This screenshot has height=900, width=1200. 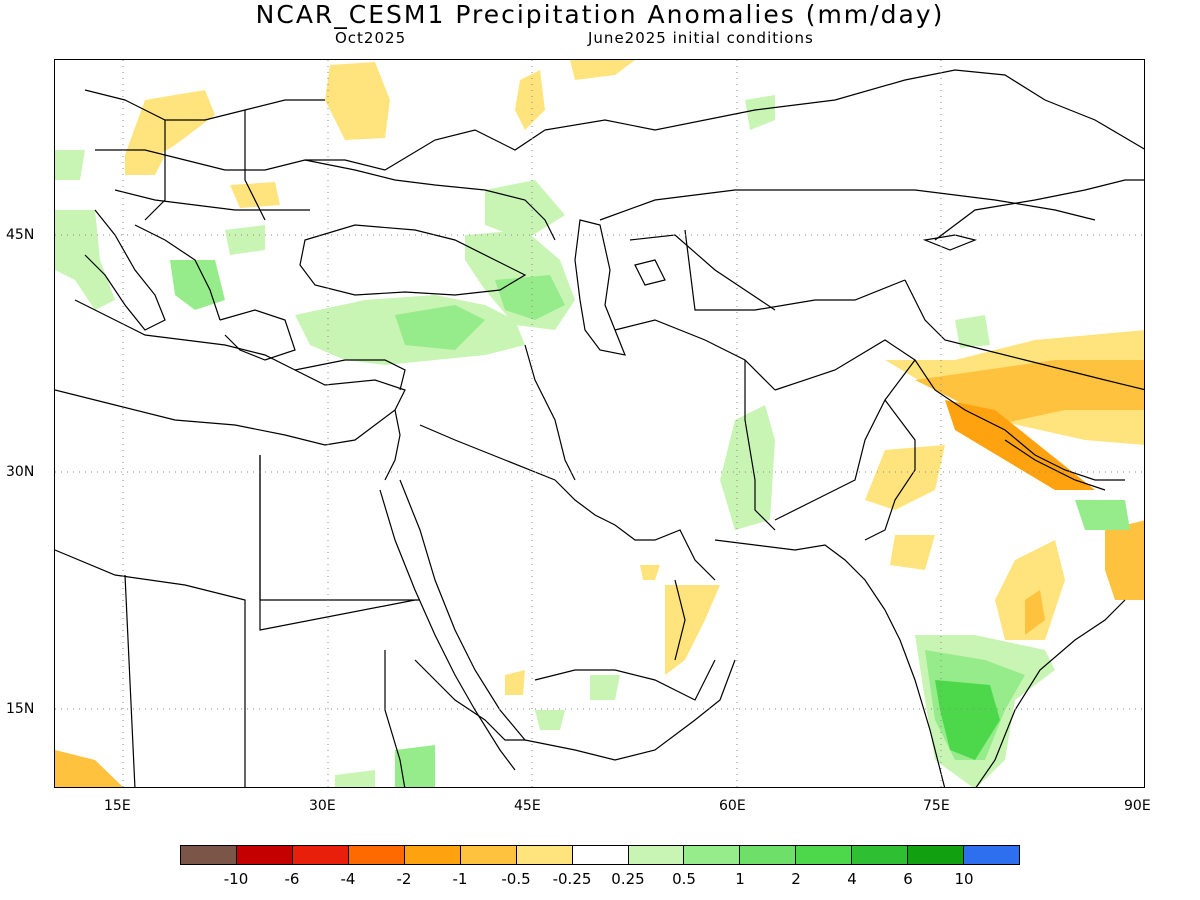 I want to click on uzbek-border, so click(x=702, y=272).